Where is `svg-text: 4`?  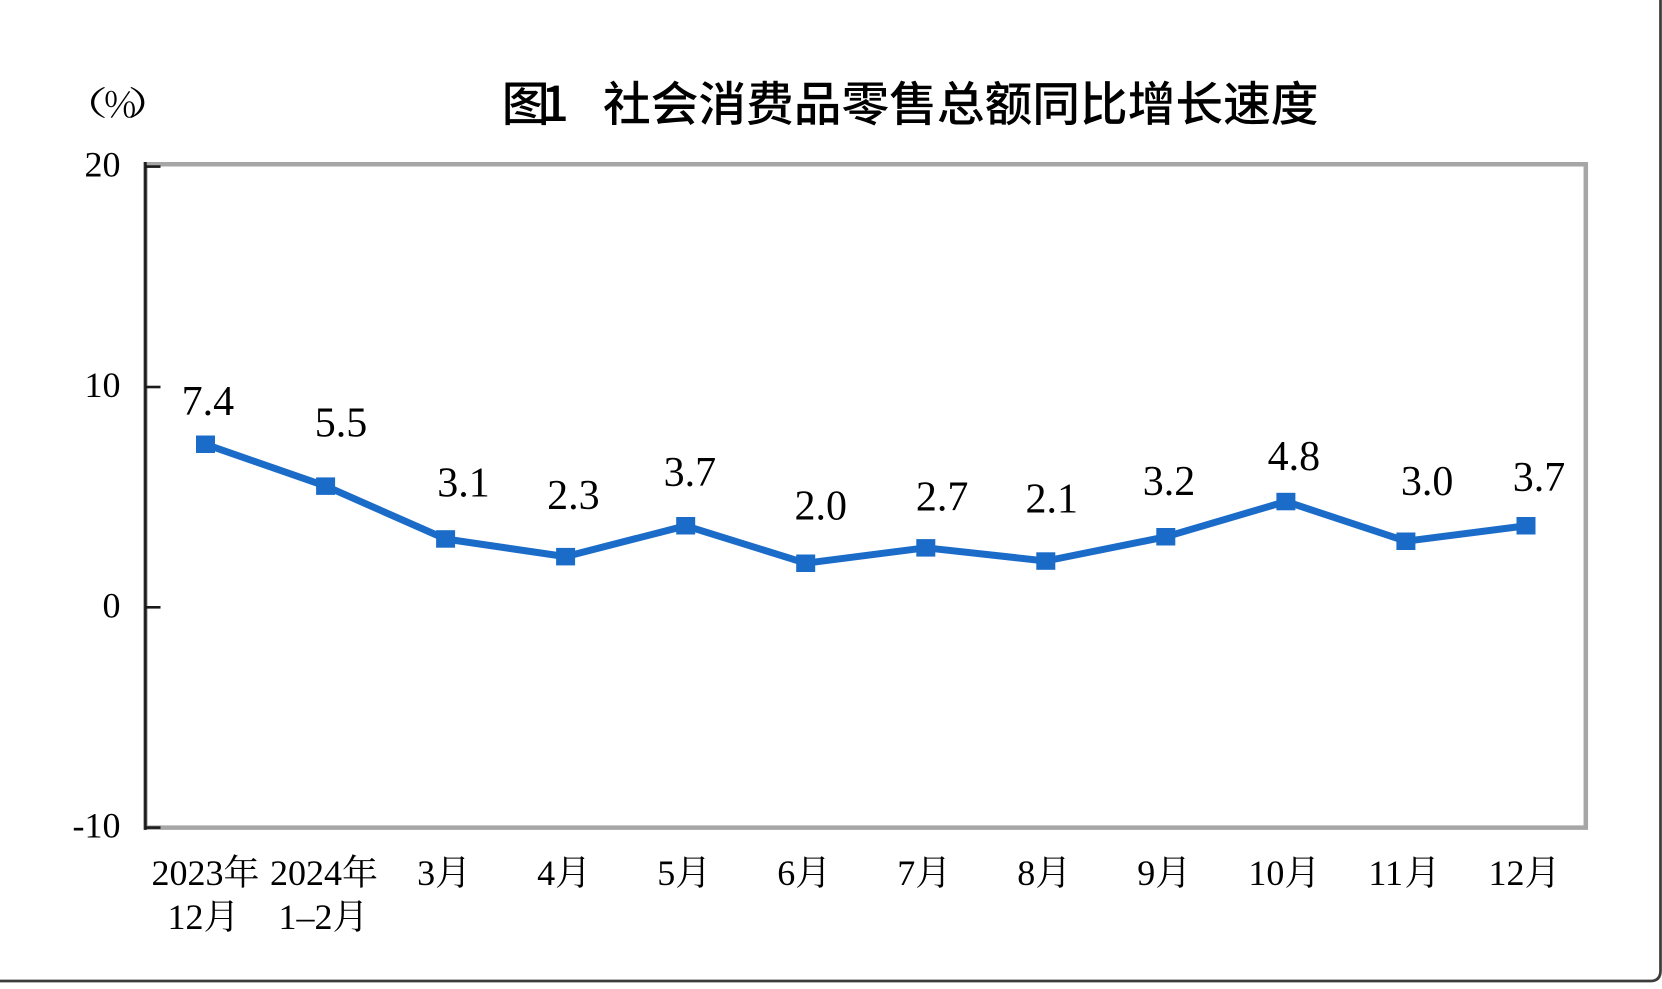 svg-text: 4 is located at coordinates (546, 873).